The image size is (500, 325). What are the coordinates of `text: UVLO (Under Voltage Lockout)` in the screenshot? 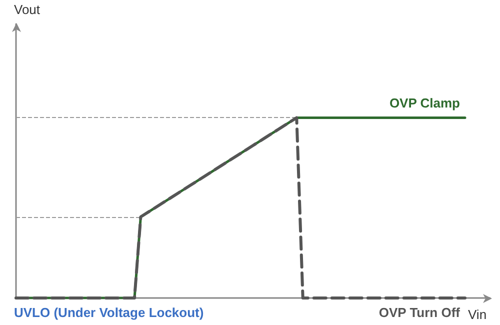 It's located at (109, 312).